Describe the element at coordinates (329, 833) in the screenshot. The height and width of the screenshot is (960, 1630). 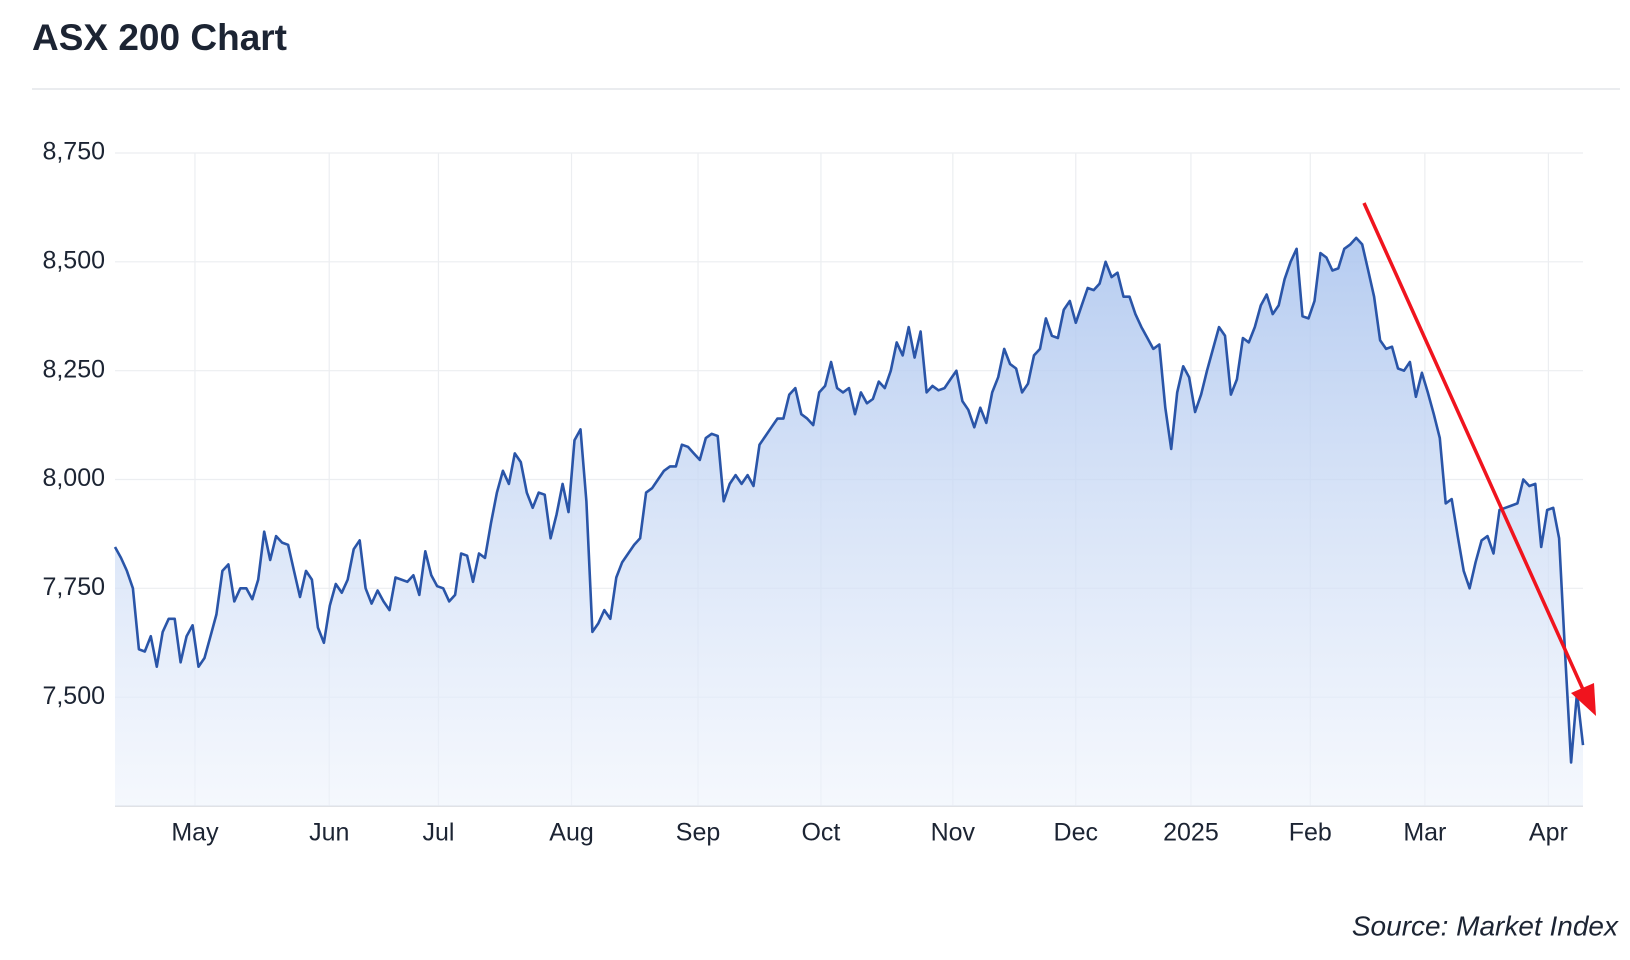
I see `x-tick-label: Jun` at that location.